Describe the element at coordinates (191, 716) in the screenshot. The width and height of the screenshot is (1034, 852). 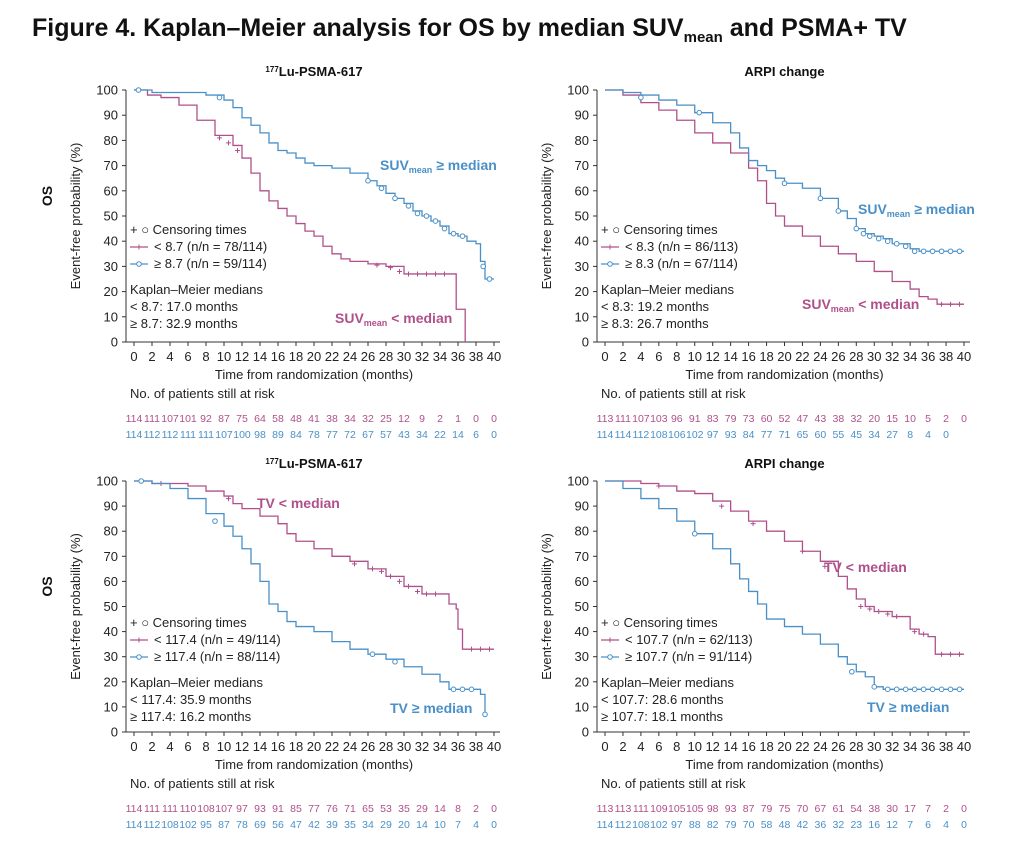
I see `median-line: ≥ 117.4: 16.2 months` at that location.